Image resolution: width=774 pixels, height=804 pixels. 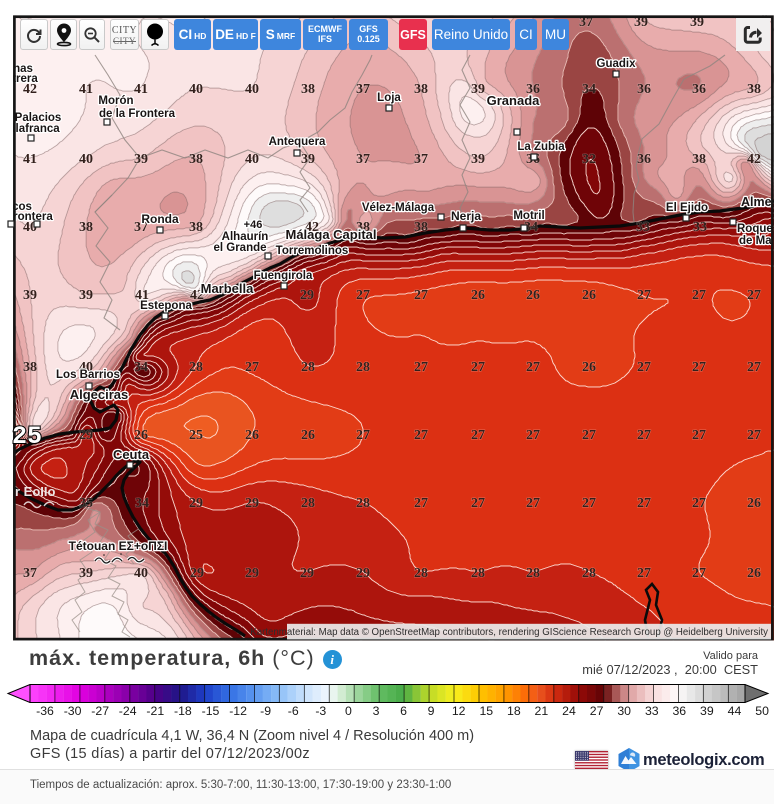 What do you see at coordinates (23, 69) in the screenshot?
I see `svg-text: nas` at bounding box center [23, 69].